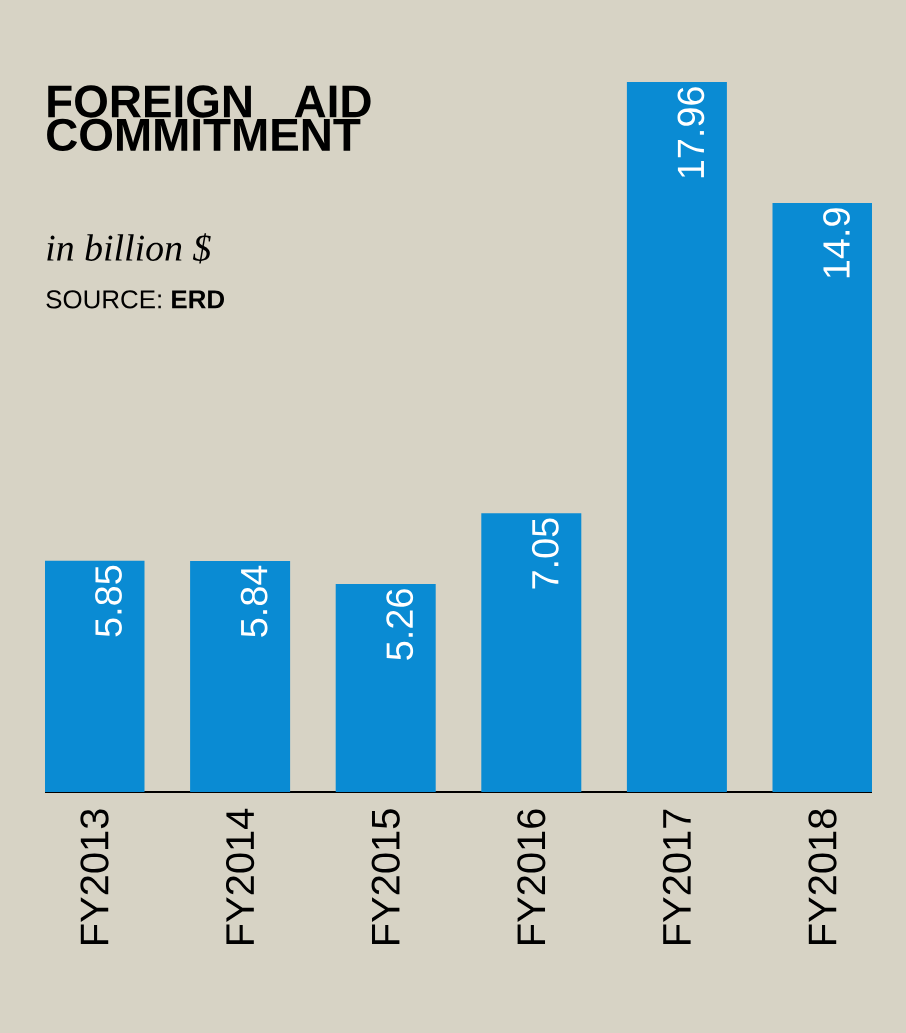  I want to click on text: in billion $, so click(129, 248).